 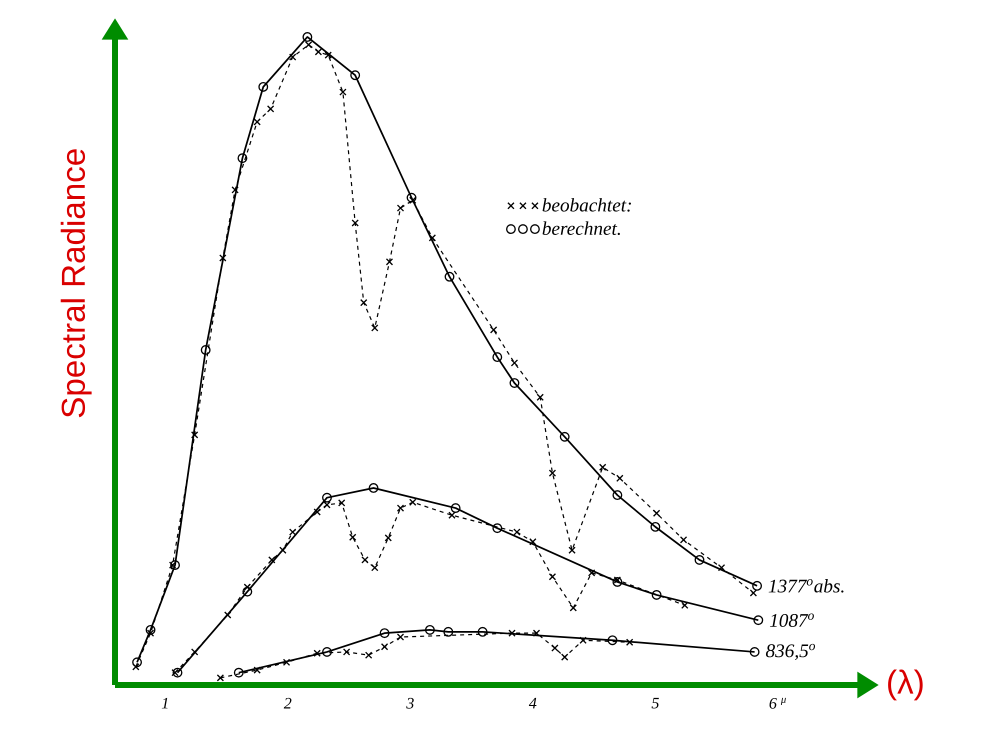 I want to click on x-tick-label: 2, so click(x=288, y=703).